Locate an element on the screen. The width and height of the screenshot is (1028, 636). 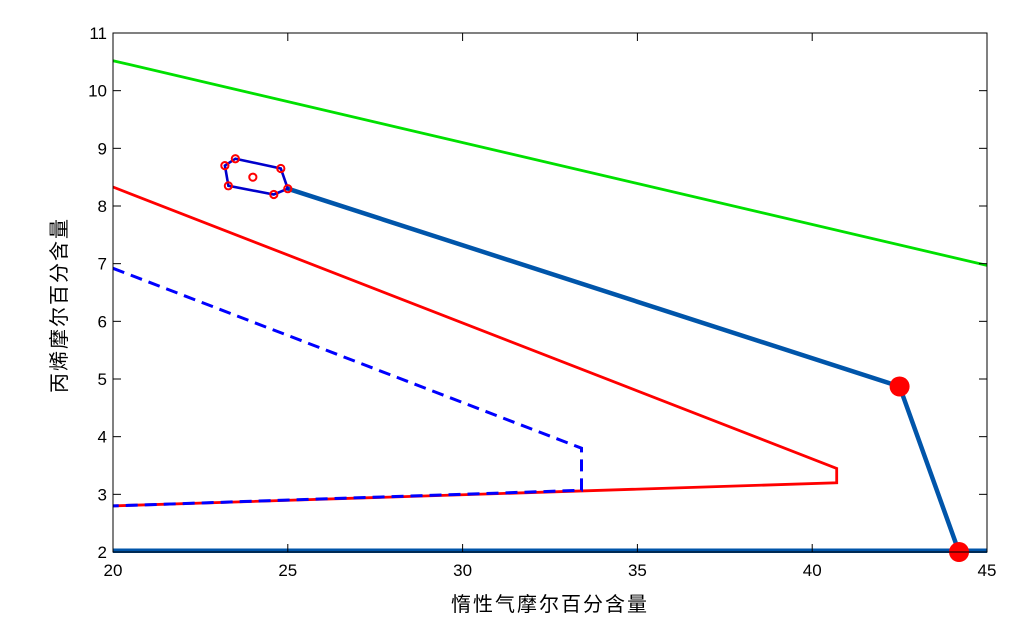
x-tick-label-5: 45 is located at coordinates (987, 570).